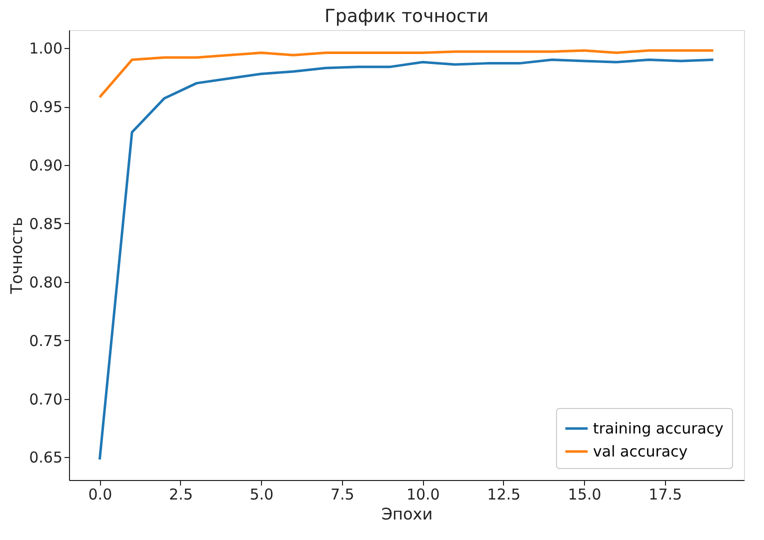  What do you see at coordinates (45, 107) in the screenshot?
I see `y-tick-label: 0.95` at bounding box center [45, 107].